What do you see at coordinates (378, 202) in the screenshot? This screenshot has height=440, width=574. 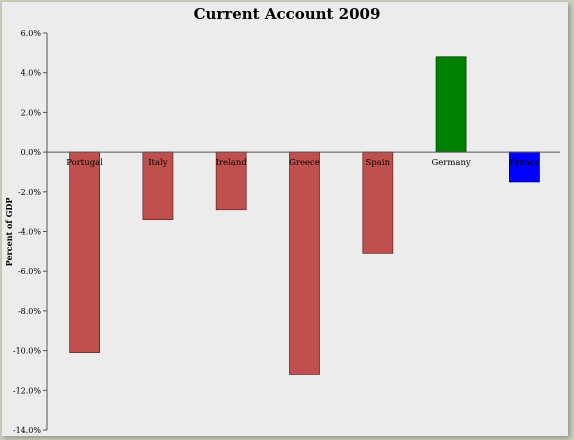 I see `bar-spain` at bounding box center [378, 202].